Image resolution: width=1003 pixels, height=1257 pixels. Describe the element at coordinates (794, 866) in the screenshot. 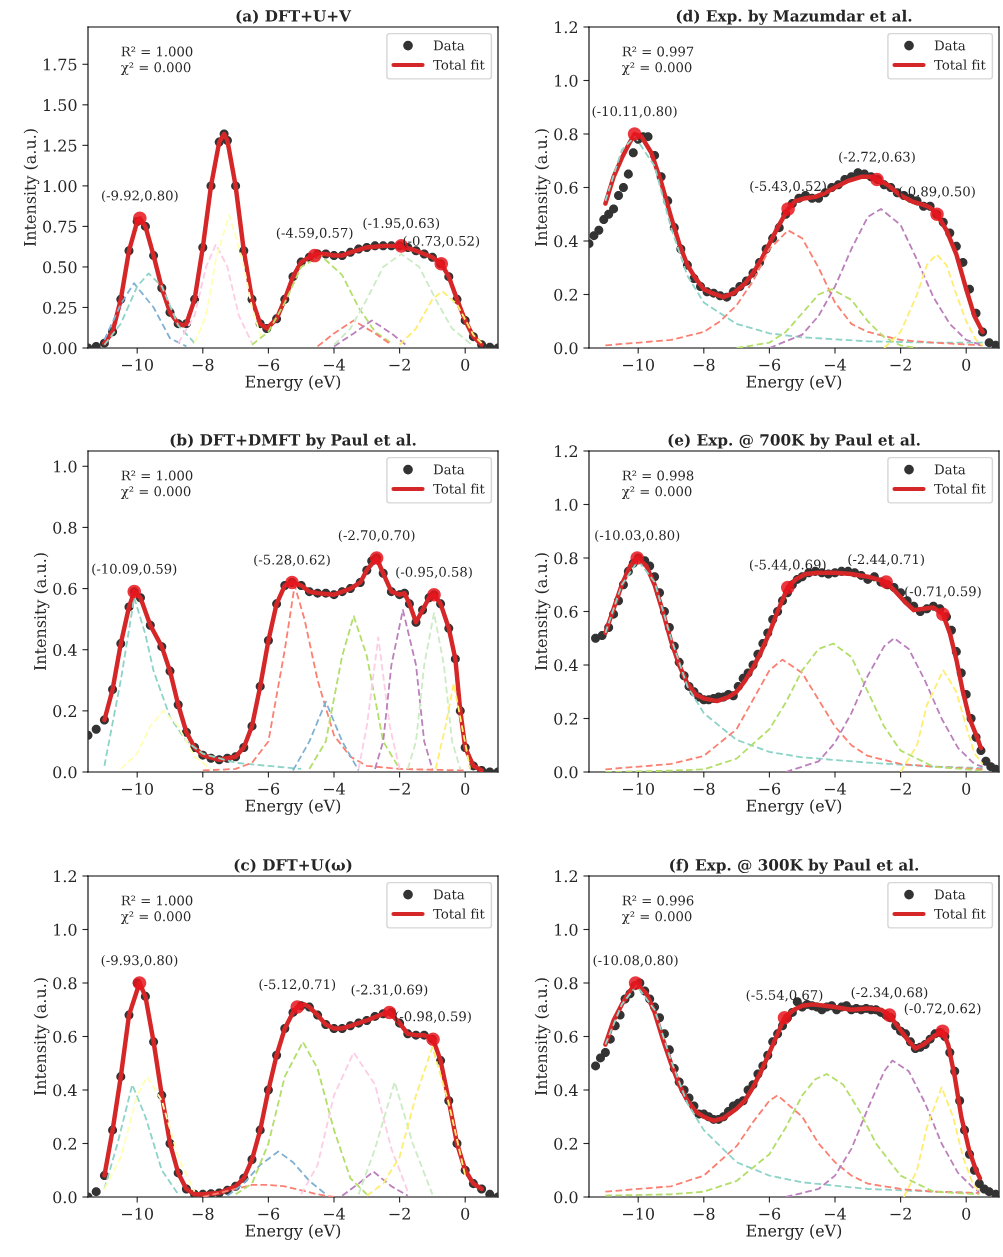

I see `chart-title: (f) Exp. @ 300K by Paul et al.` at that location.